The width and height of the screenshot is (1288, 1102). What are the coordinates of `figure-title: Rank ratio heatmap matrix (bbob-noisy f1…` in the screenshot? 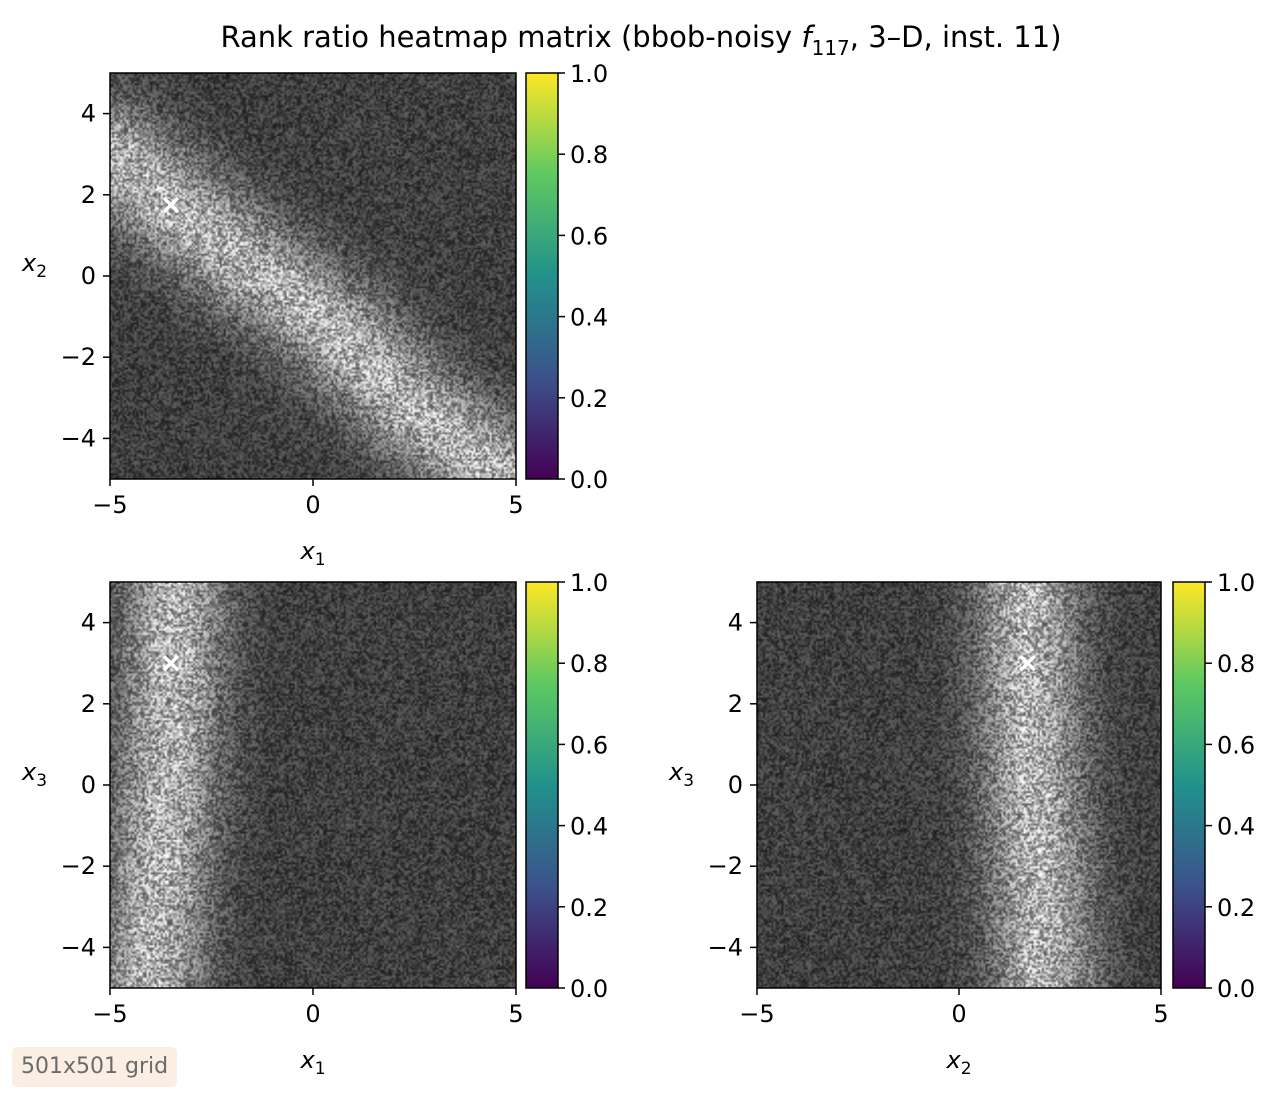 It's located at (640, 40).